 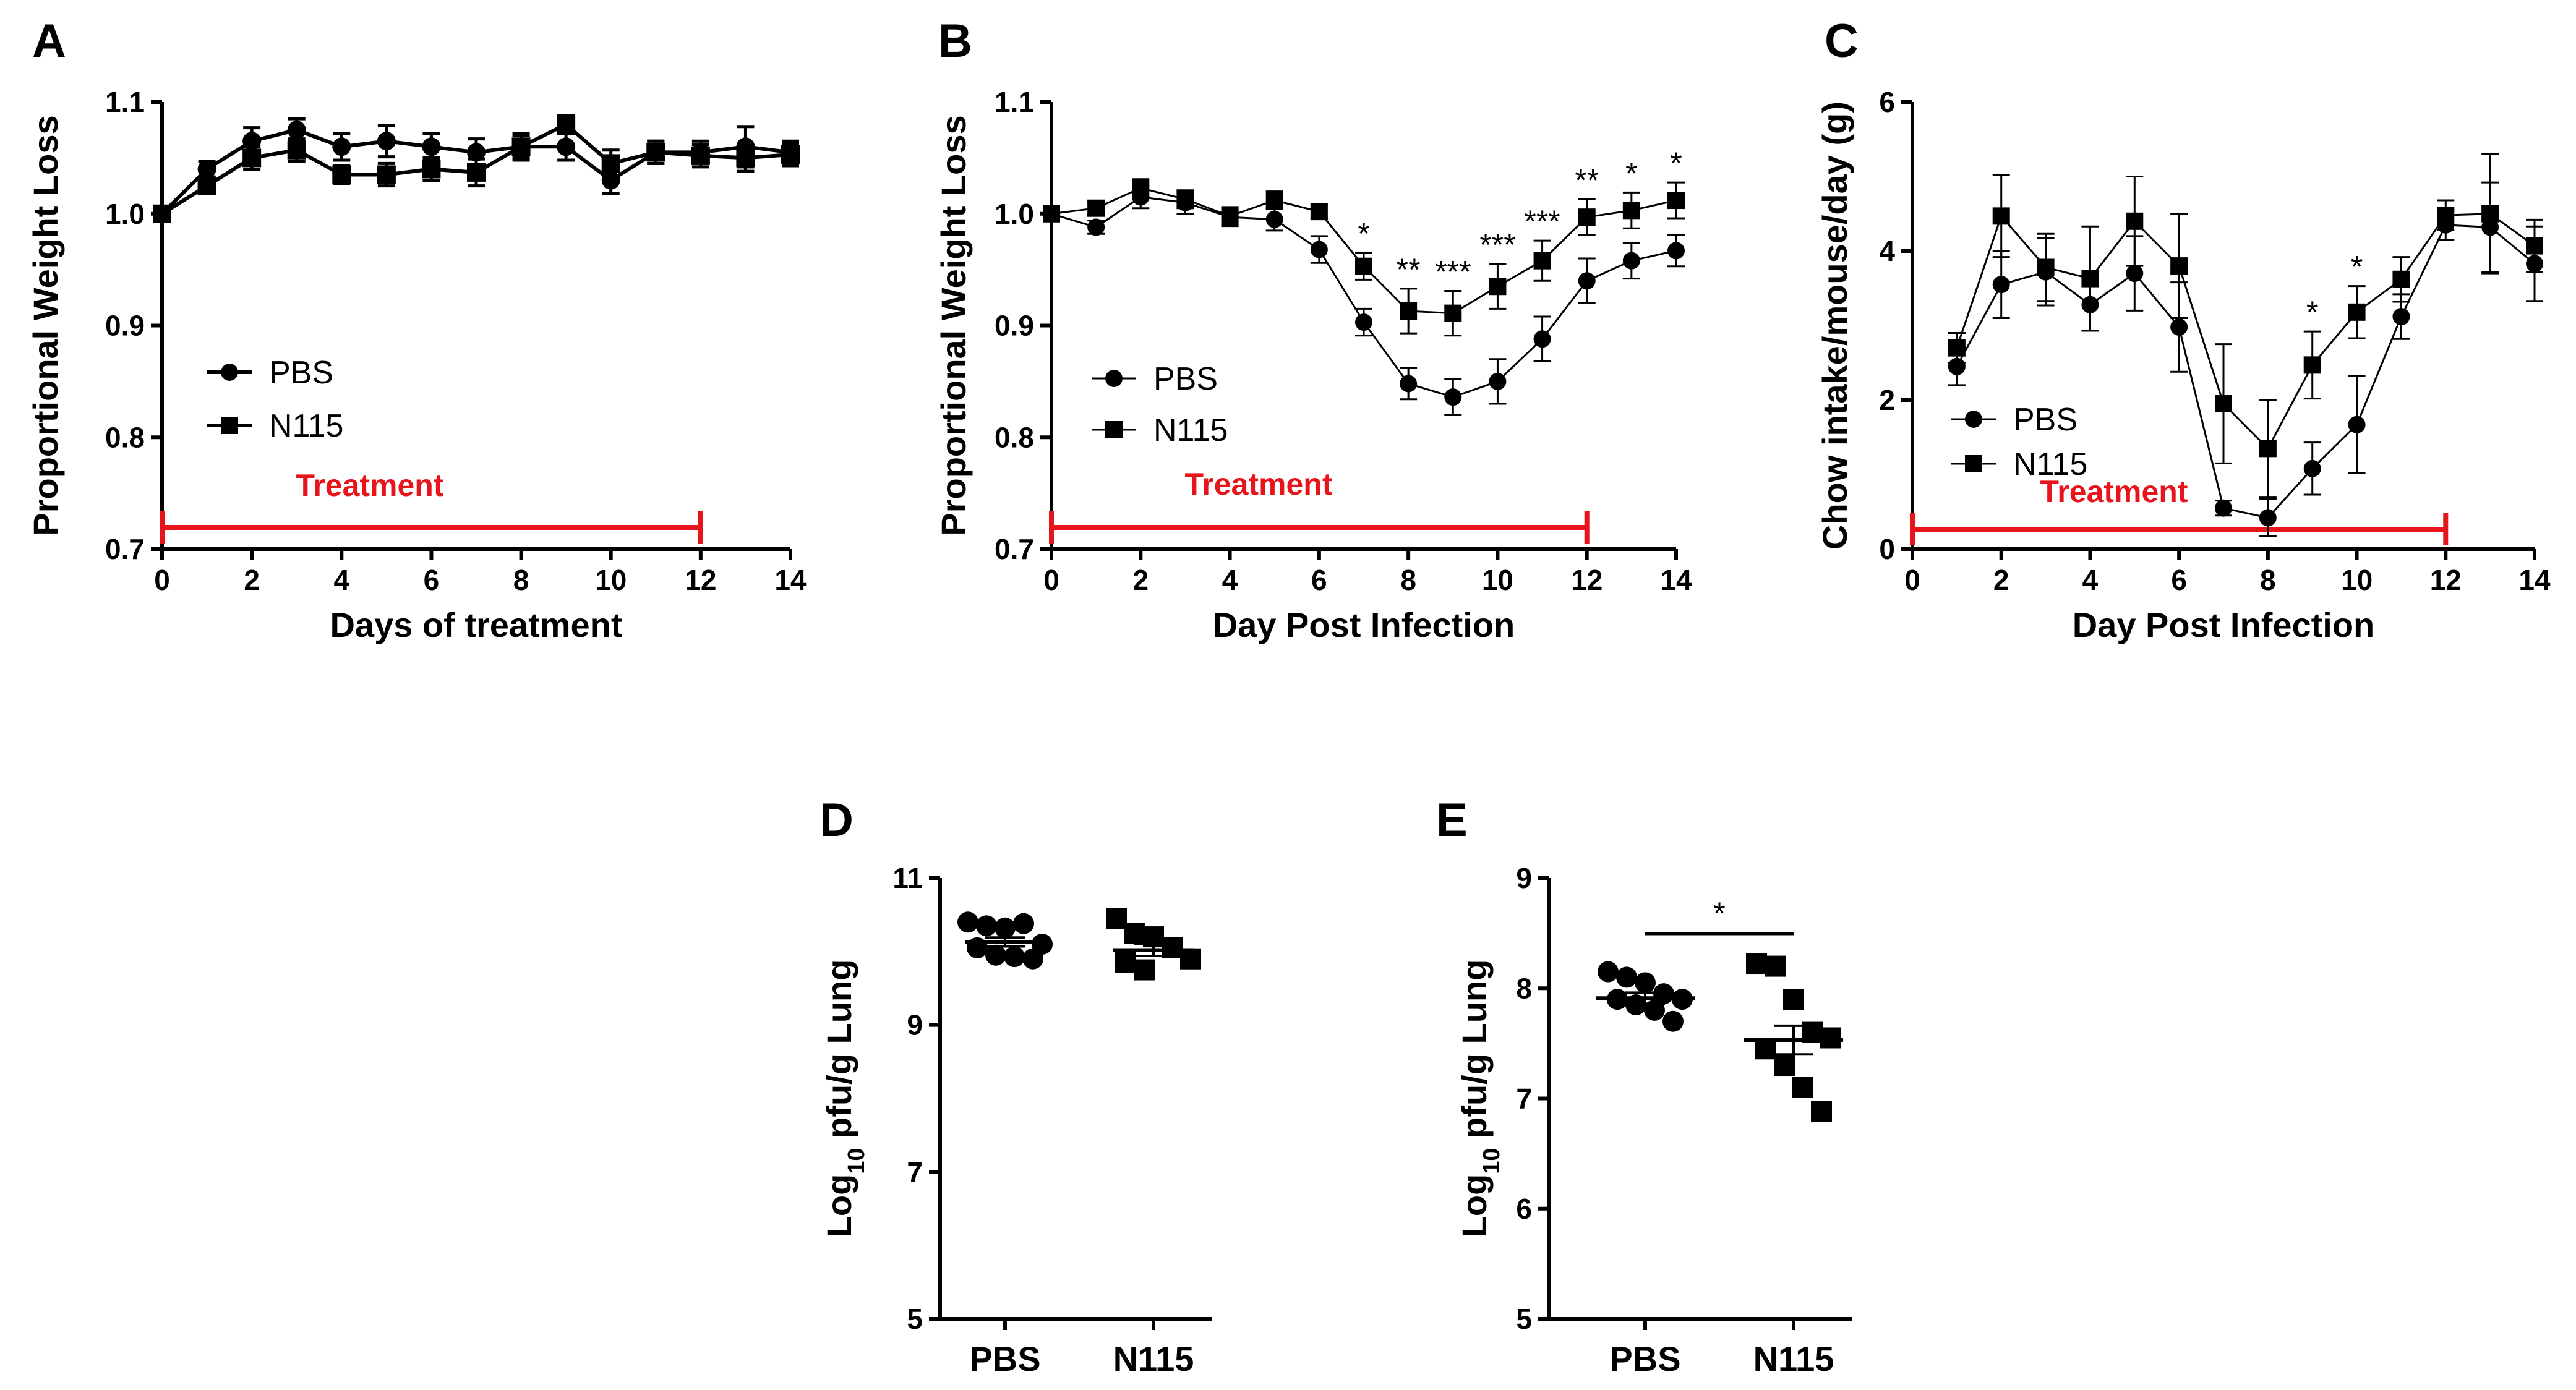 I want to click on y-tick-label: 5, so click(x=1524, y=1319).